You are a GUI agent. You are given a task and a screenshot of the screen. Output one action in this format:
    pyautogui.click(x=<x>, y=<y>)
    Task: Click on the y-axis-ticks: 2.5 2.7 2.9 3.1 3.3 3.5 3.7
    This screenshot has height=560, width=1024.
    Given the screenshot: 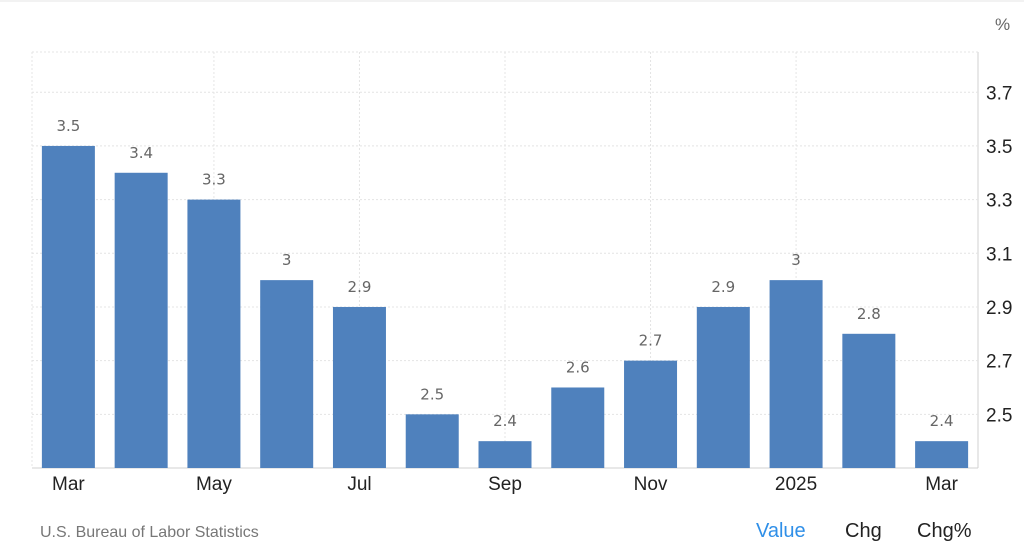 What is the action you would take?
    pyautogui.click(x=999, y=254)
    